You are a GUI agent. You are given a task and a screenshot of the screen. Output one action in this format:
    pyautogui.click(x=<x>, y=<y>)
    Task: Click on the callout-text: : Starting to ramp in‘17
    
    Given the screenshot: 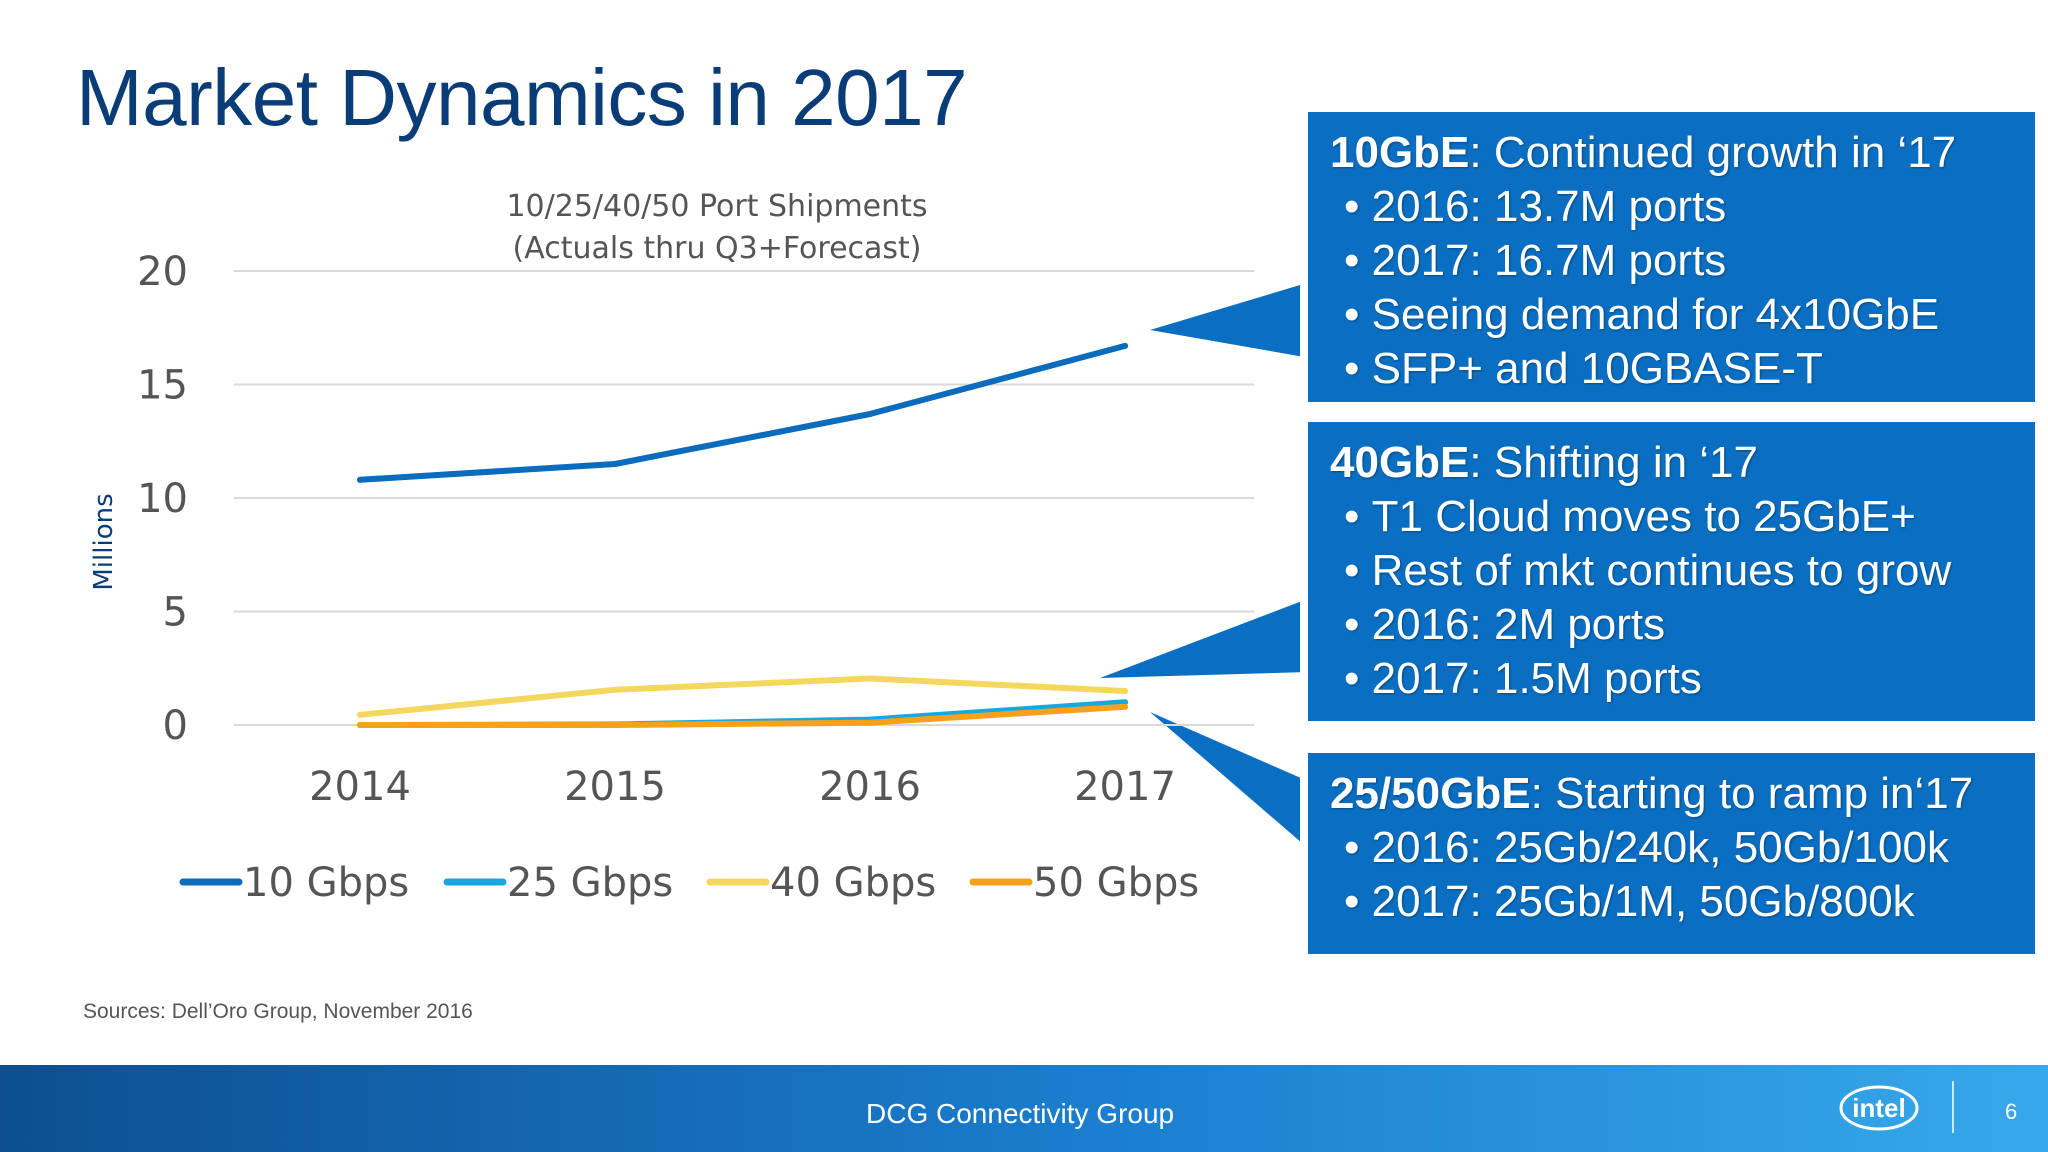 What is the action you would take?
    pyautogui.click(x=1752, y=793)
    